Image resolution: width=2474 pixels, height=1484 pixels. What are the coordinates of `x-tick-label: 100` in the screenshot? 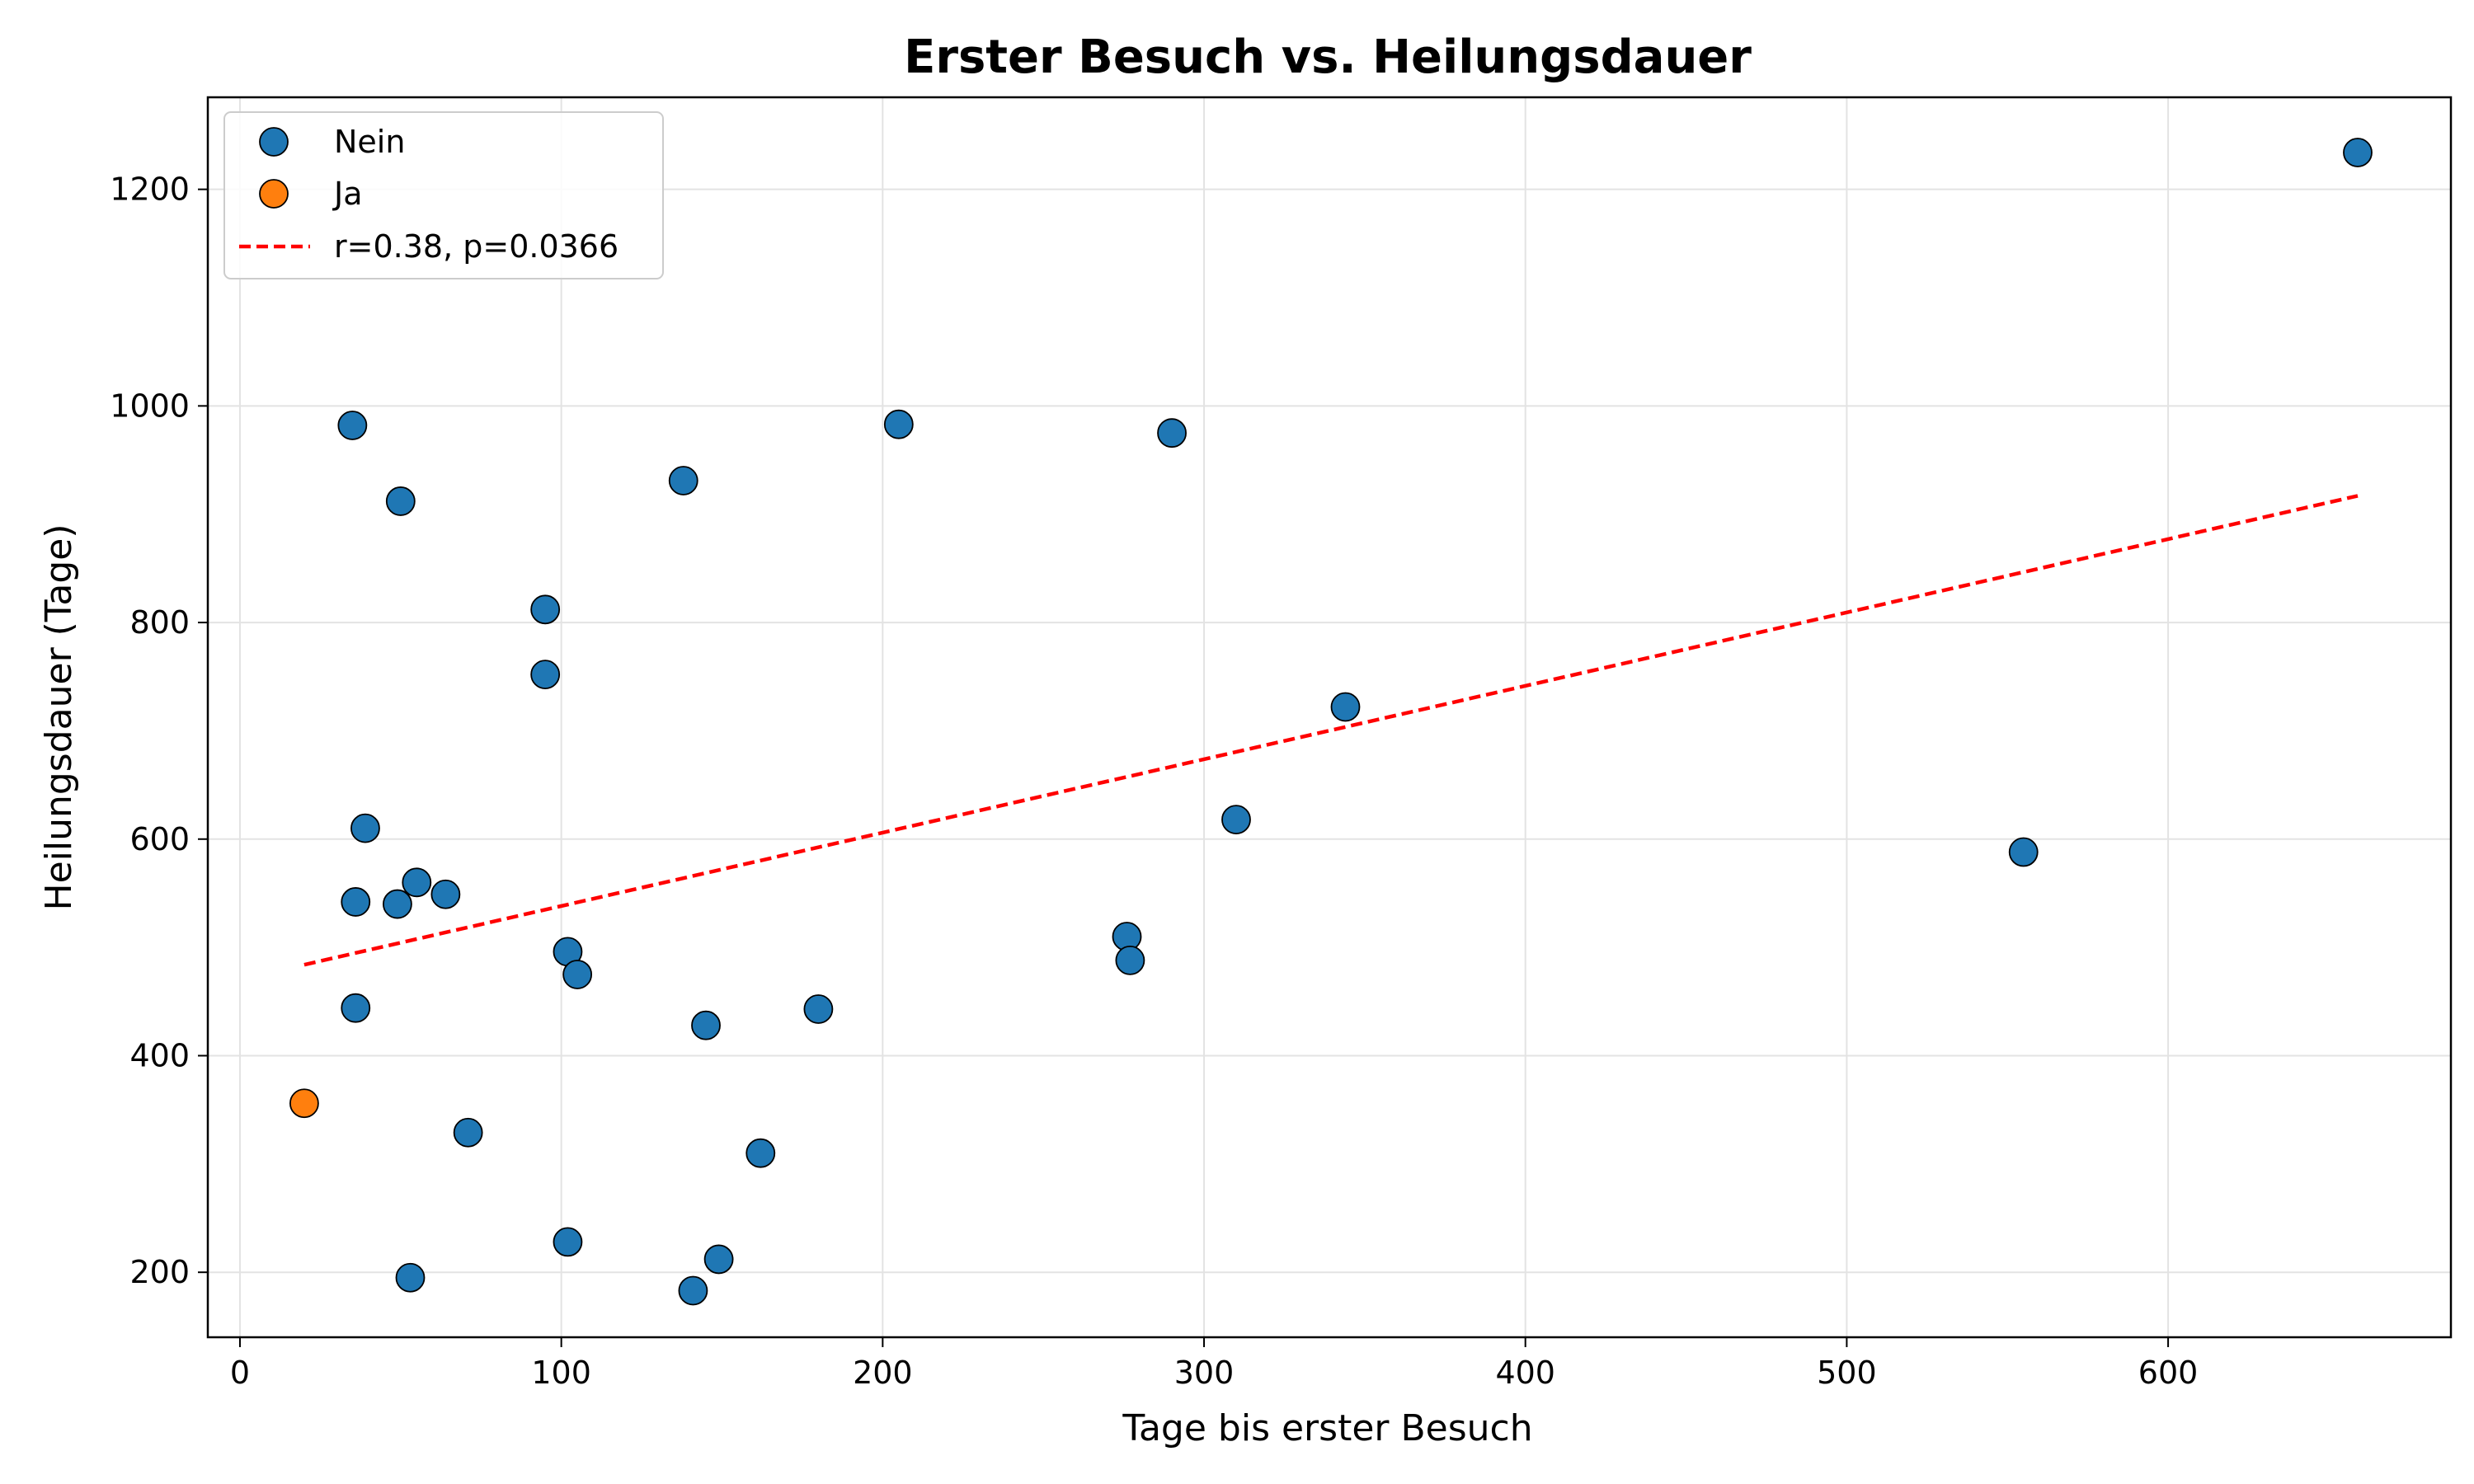 It's located at (561, 1373).